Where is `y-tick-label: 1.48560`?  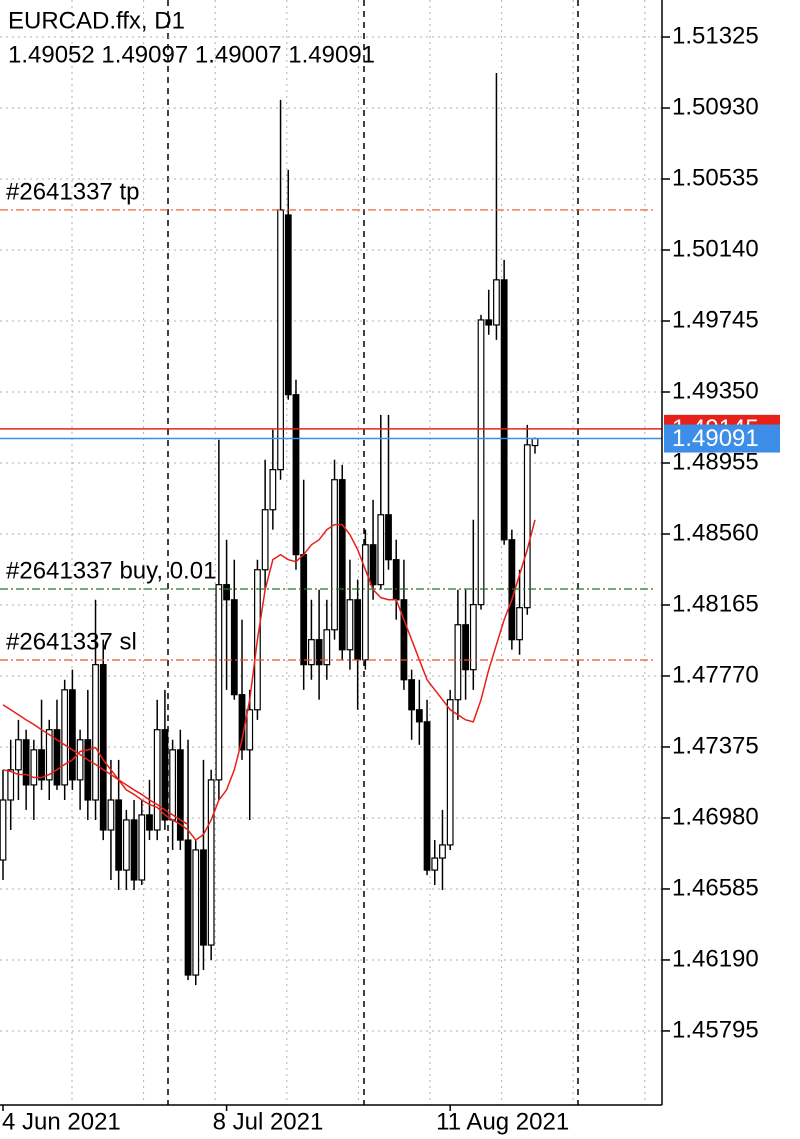 y-tick-label: 1.48560 is located at coordinates (715, 532).